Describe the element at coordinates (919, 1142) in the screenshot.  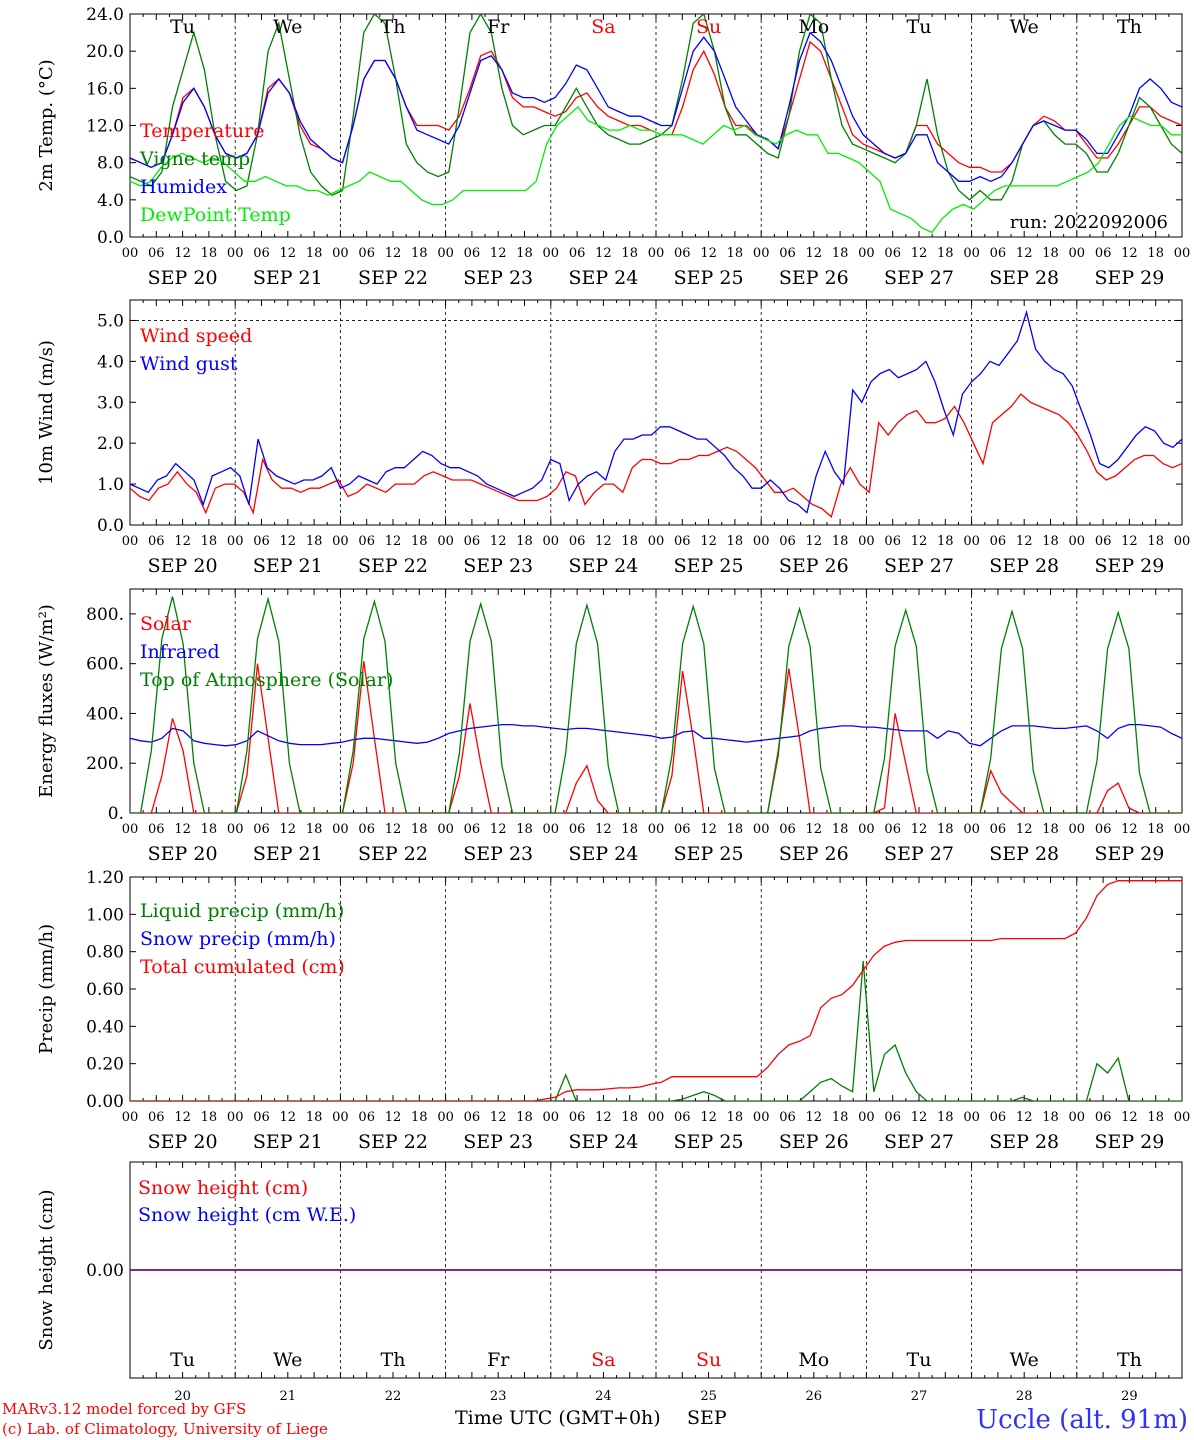
I see `date-label: SEP 27` at that location.